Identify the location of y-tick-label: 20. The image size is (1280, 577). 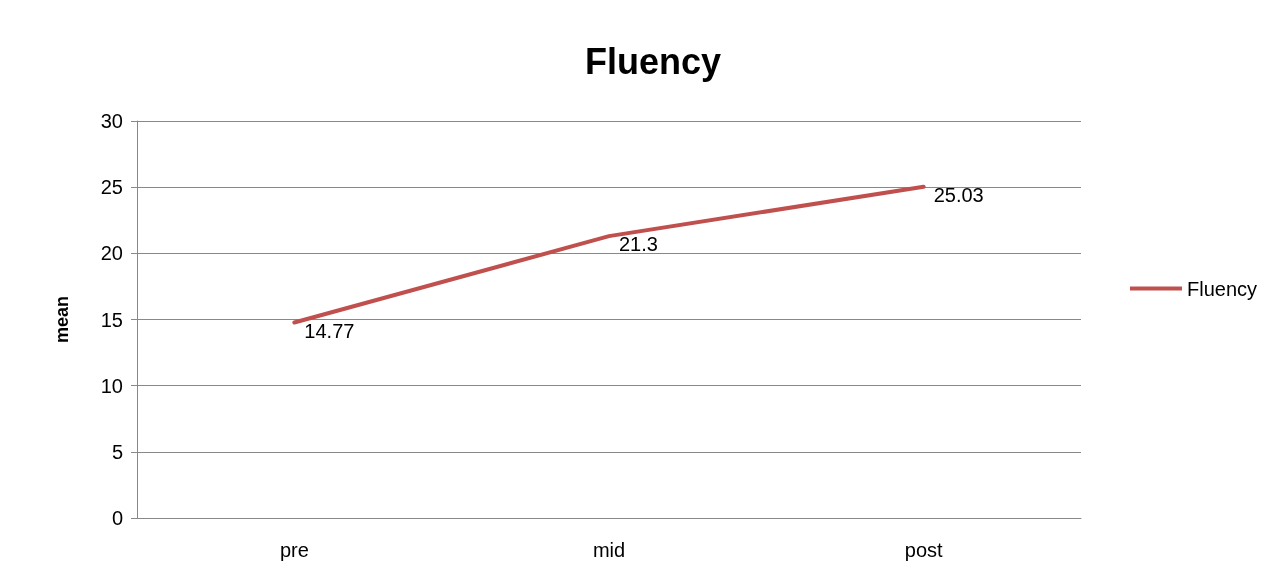
(111, 253).